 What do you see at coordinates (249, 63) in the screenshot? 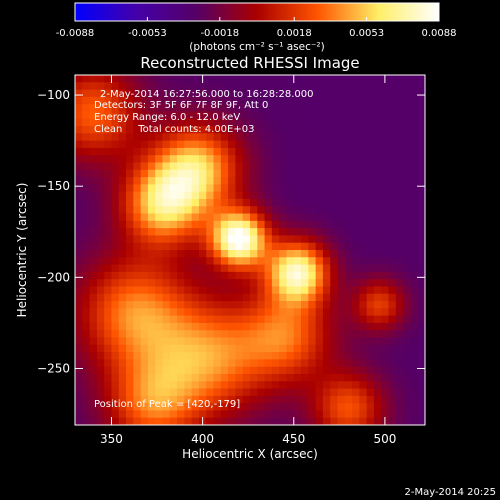
I see `chart-title: Reconstructed RHESSI Image` at bounding box center [249, 63].